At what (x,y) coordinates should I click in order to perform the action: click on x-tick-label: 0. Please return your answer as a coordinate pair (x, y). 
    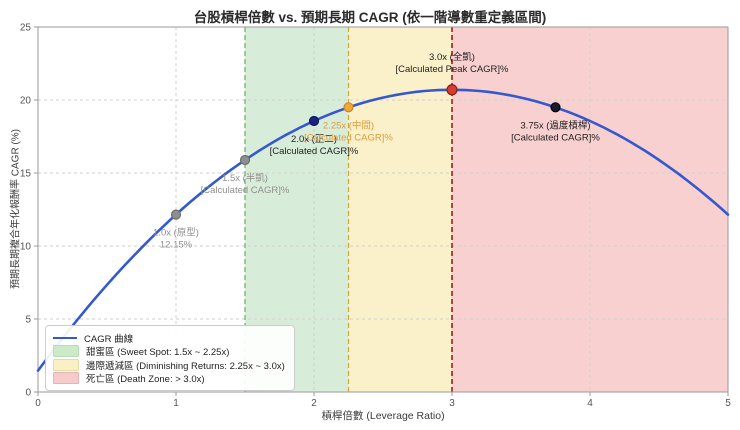
    Looking at the image, I should click on (38, 403).